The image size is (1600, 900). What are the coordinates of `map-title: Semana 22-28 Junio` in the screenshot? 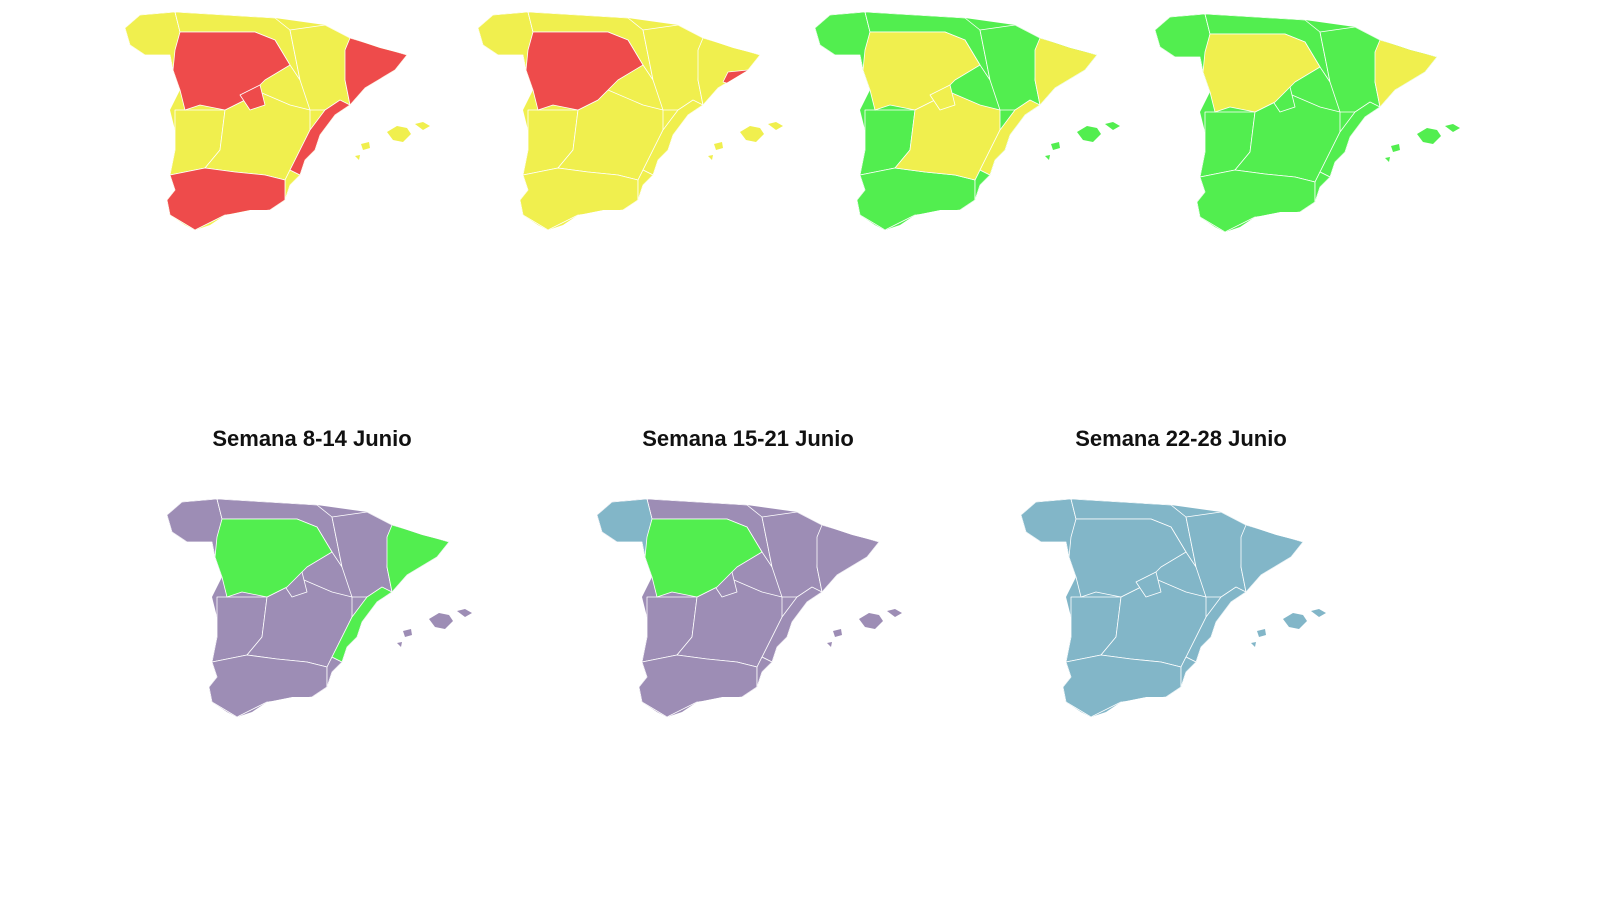 It's located at (1181, 438).